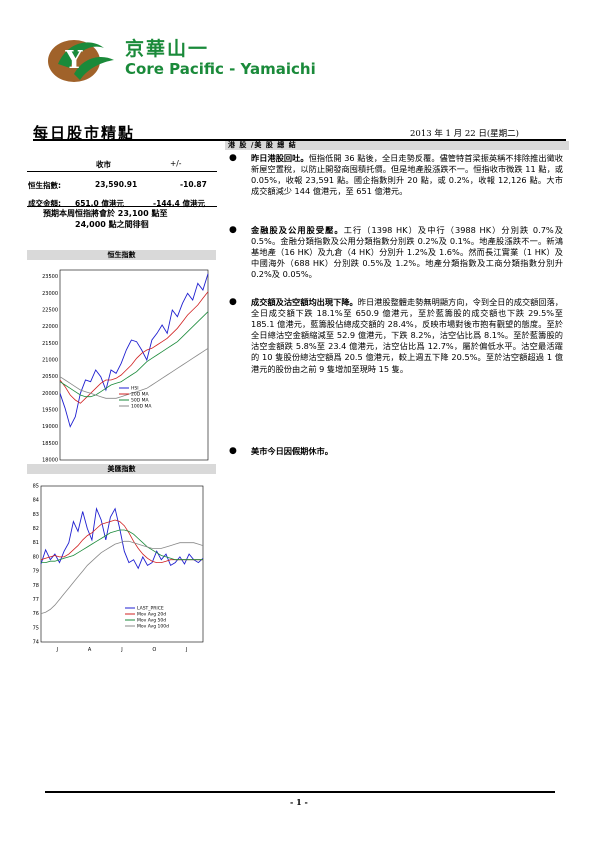  I want to click on legend-label: Mov Avg 100d, so click(153, 627).